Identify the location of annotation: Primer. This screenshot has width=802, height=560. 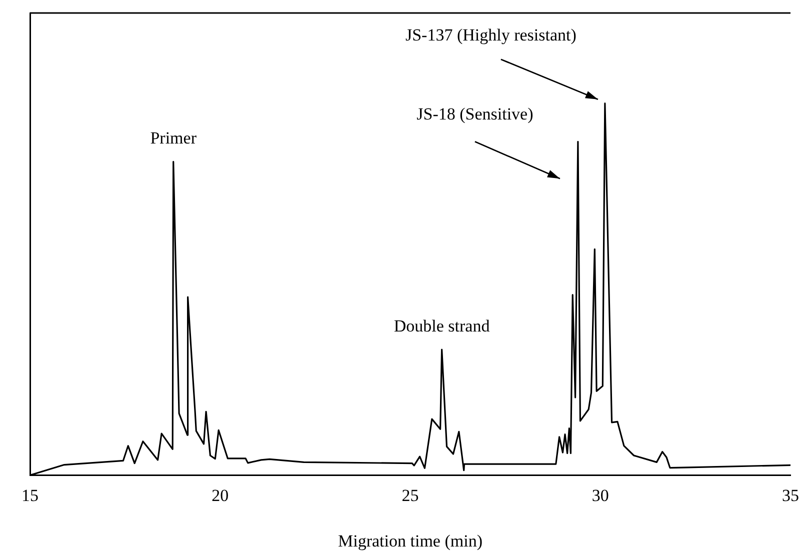
(173, 138).